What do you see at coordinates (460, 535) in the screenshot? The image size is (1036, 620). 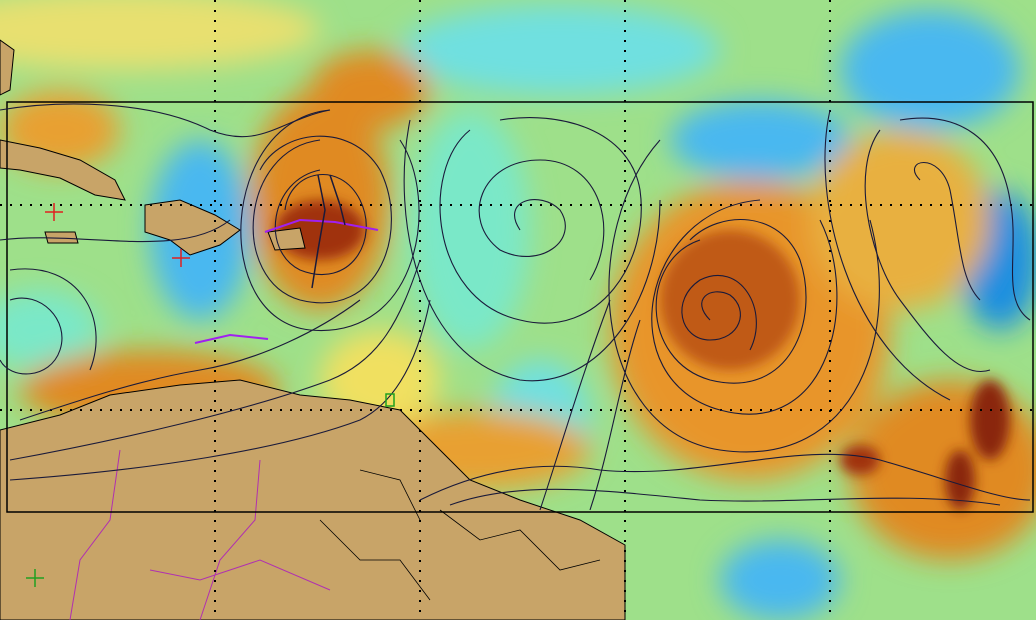 I see `state-borders` at bounding box center [460, 535].